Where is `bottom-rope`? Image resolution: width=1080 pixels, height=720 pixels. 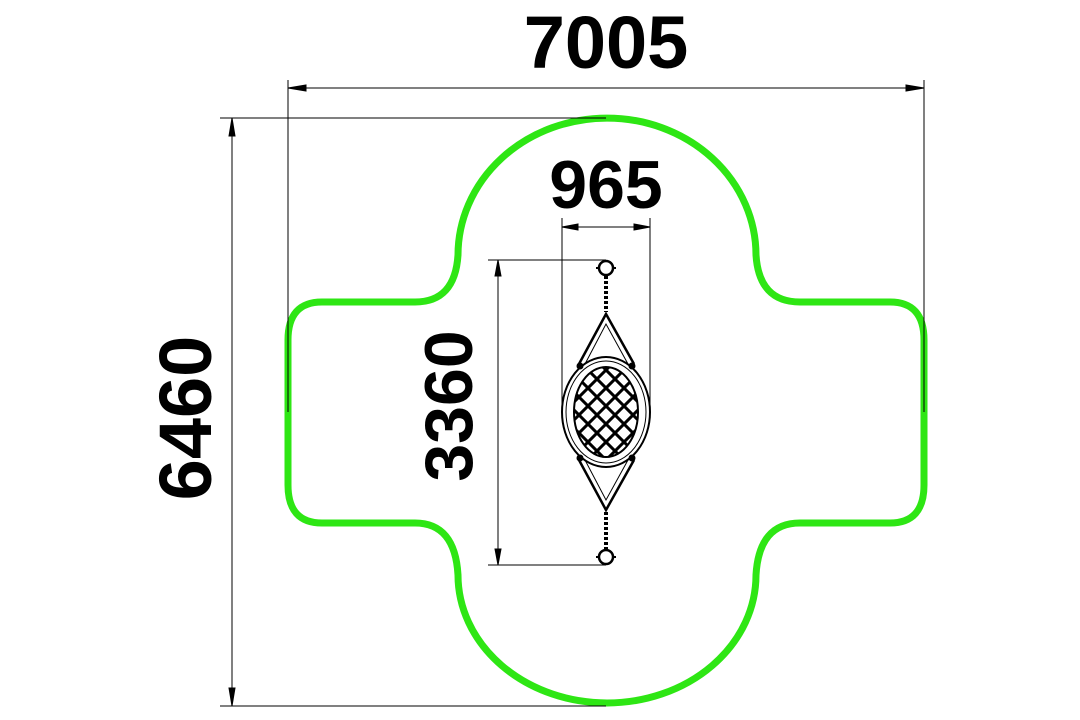
bottom-rope is located at coordinates (606, 486).